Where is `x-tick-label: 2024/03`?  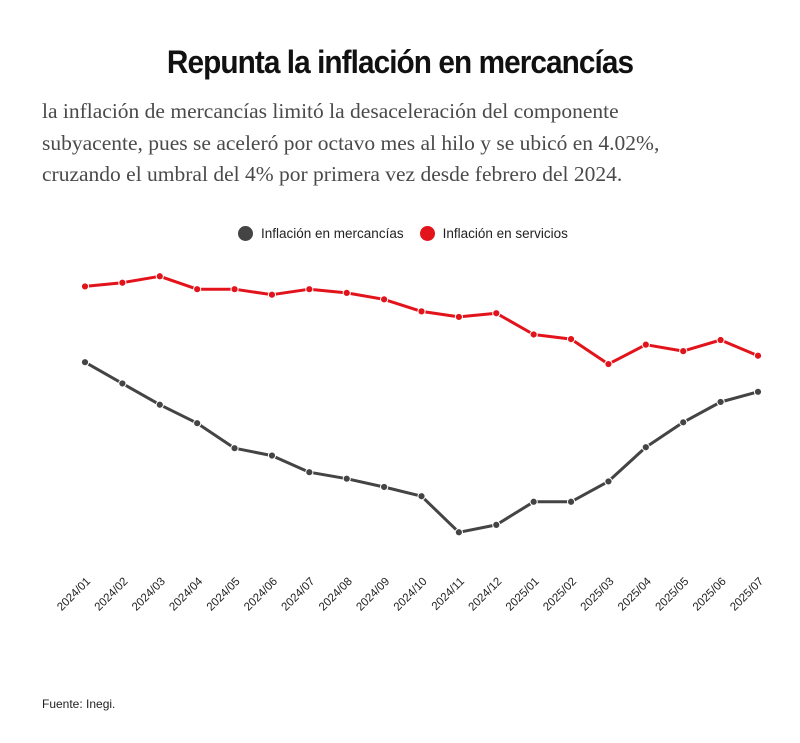
x-tick-label: 2024/03 is located at coordinates (149, 595).